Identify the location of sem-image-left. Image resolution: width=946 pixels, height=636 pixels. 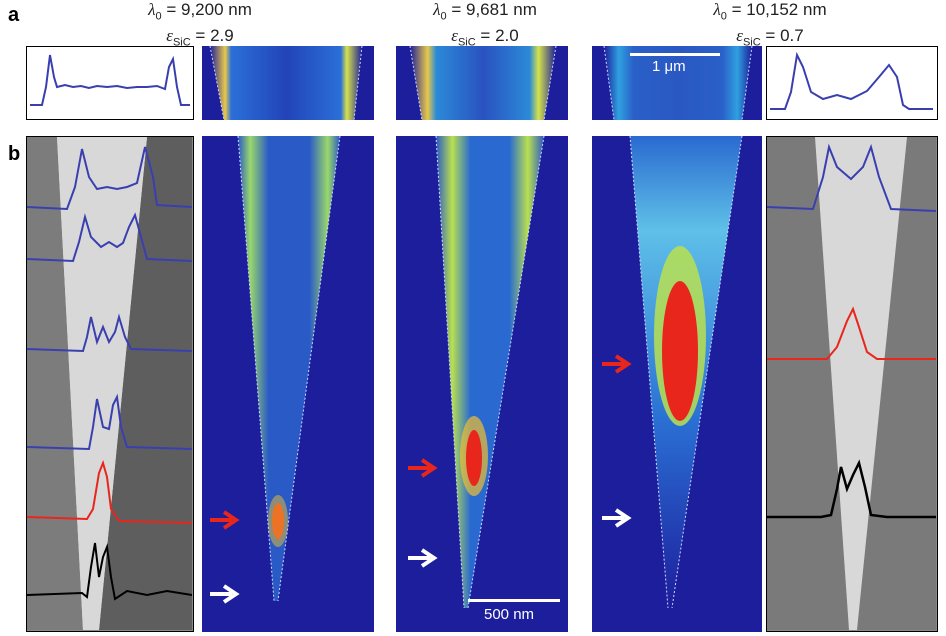
(110, 384).